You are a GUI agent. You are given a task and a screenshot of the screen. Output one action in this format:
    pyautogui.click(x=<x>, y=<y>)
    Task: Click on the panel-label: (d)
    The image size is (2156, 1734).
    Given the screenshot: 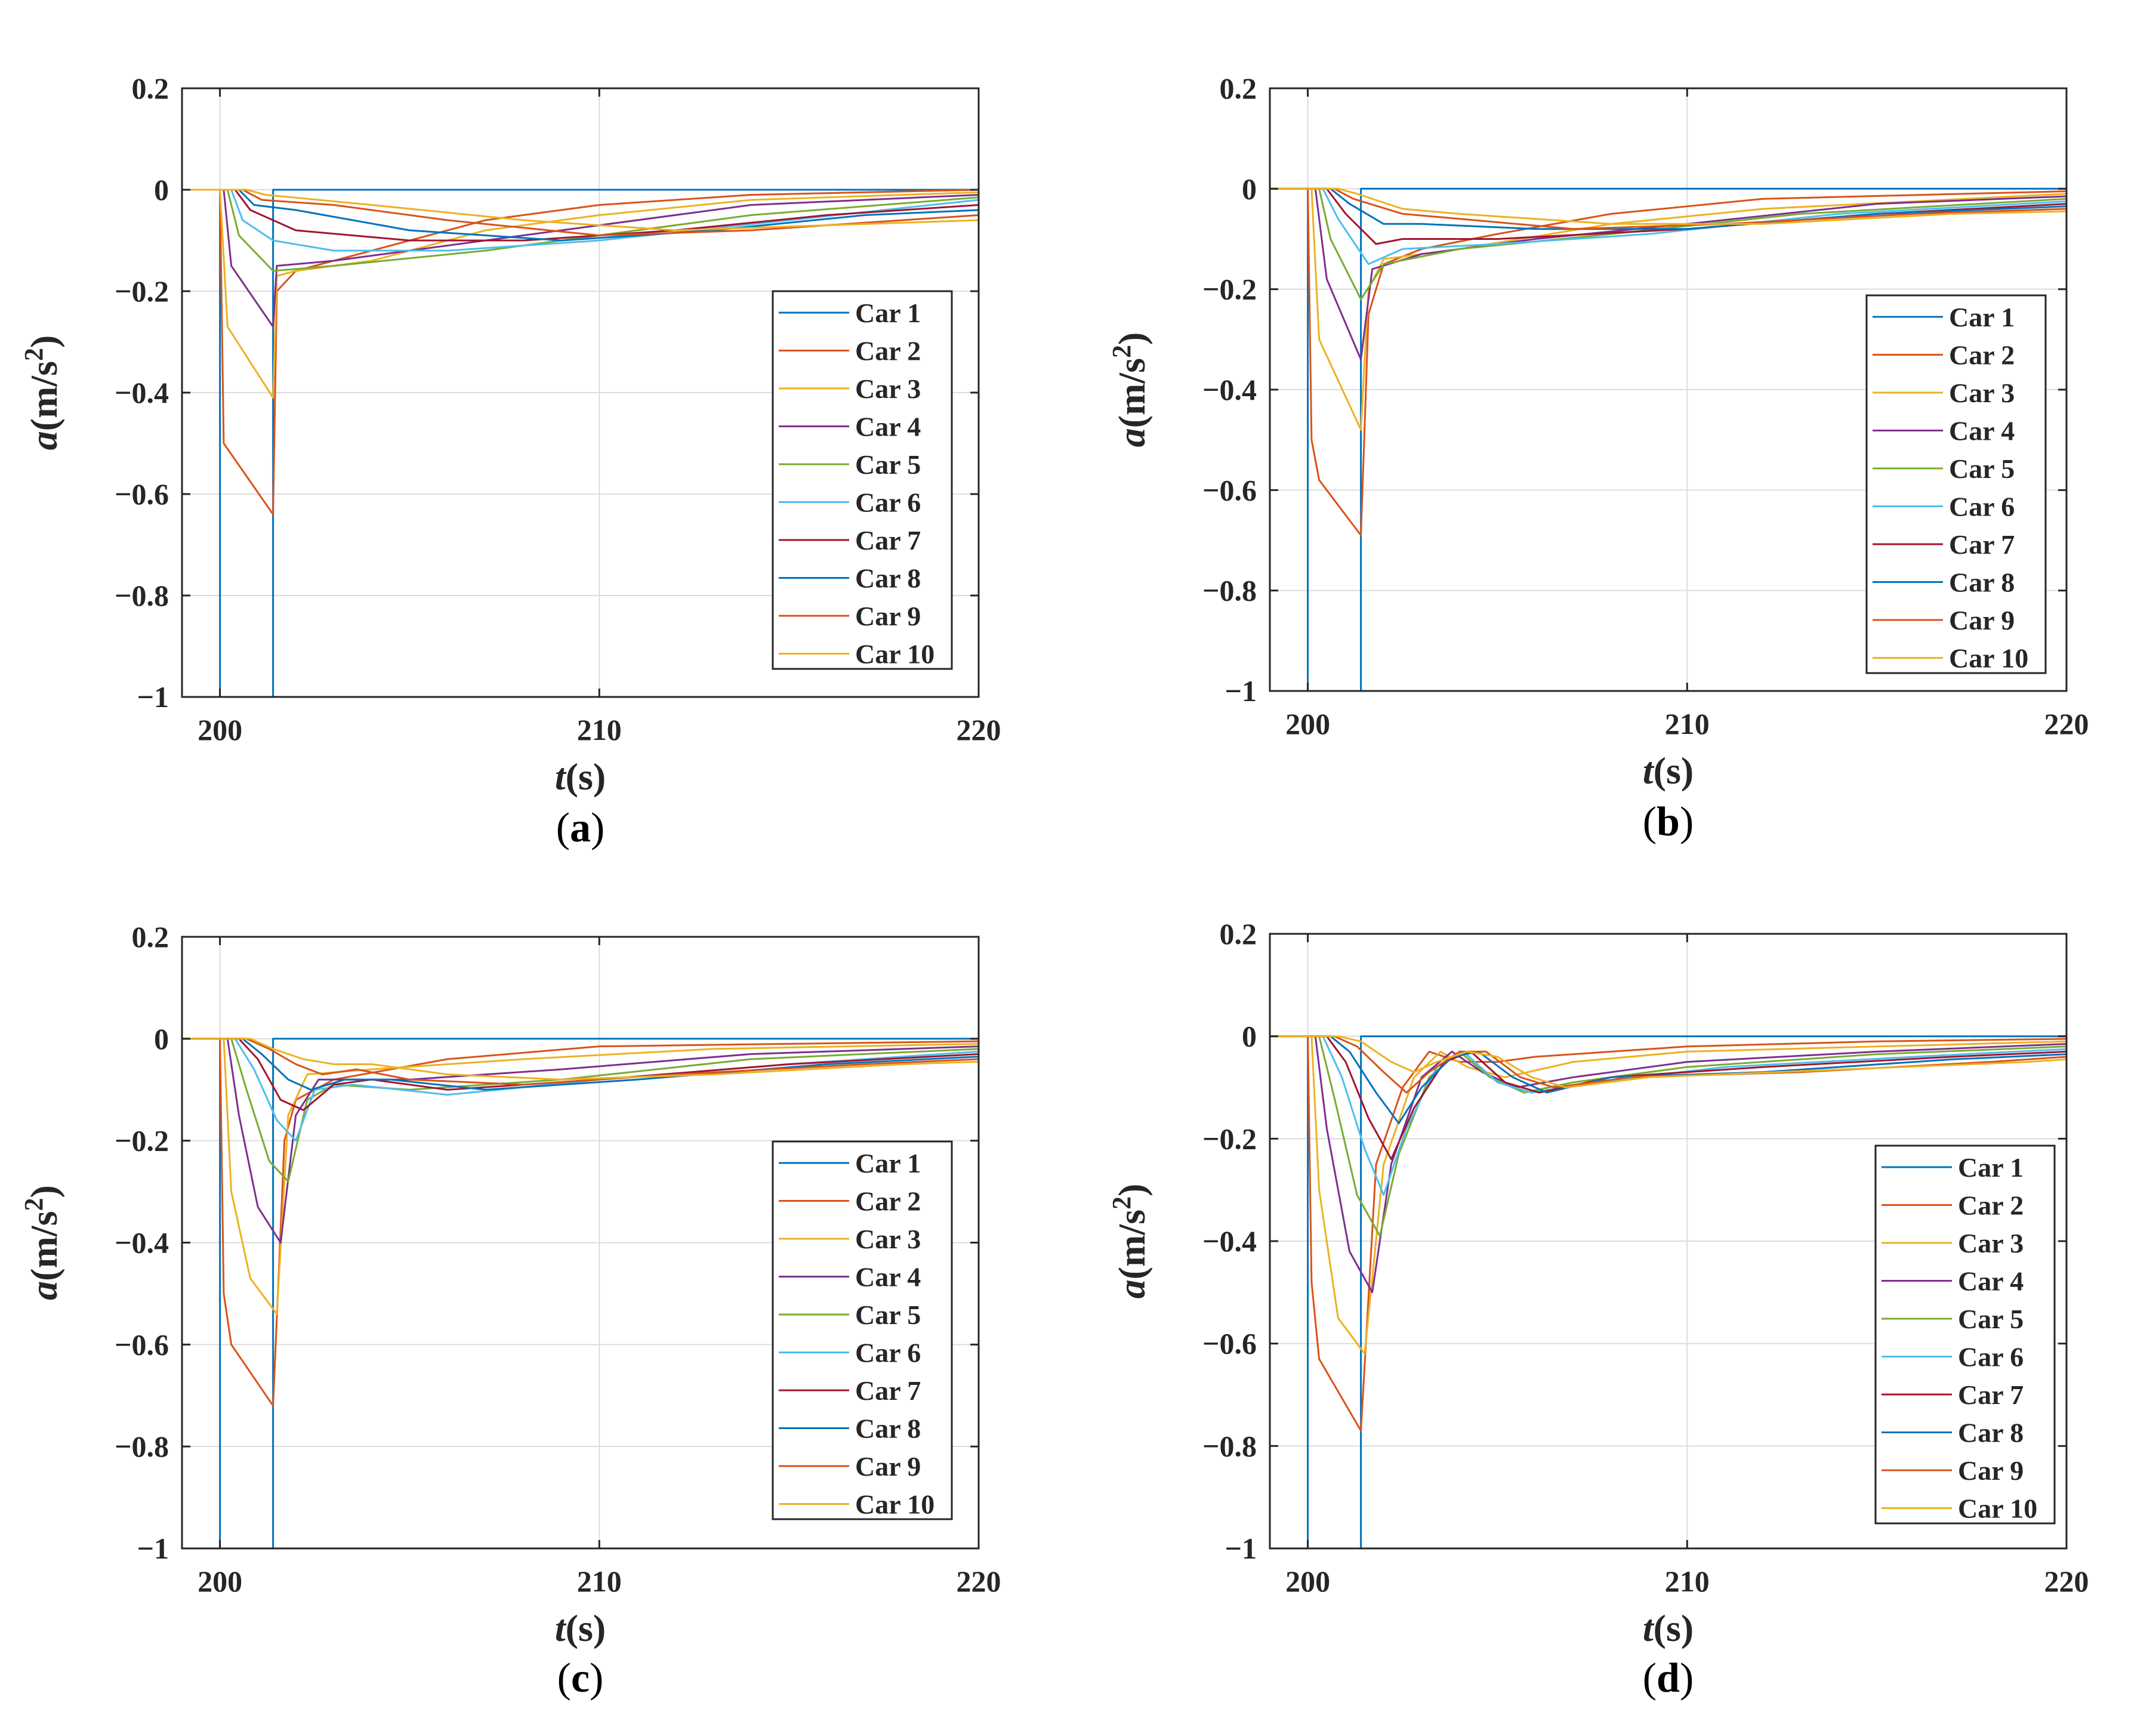 What is the action you would take?
    pyautogui.click(x=1669, y=1678)
    